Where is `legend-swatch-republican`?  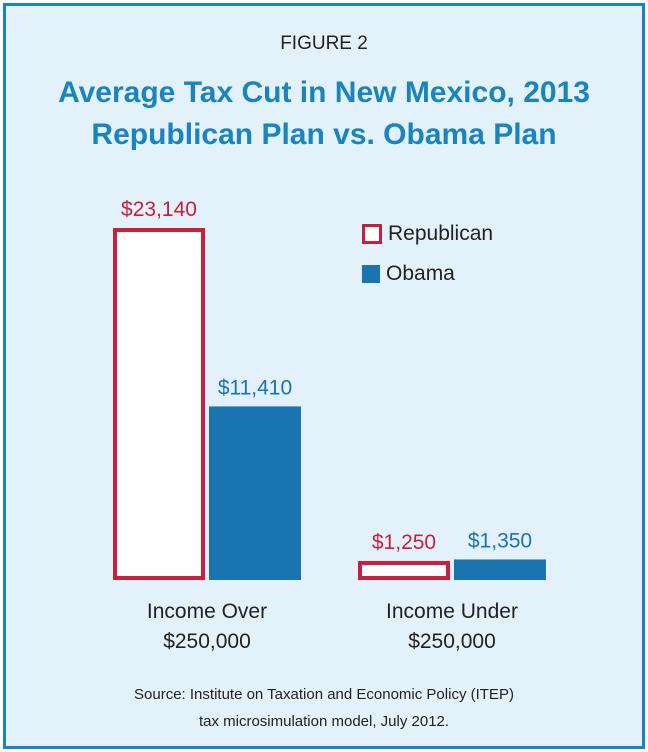 legend-swatch-republican is located at coordinates (372, 234).